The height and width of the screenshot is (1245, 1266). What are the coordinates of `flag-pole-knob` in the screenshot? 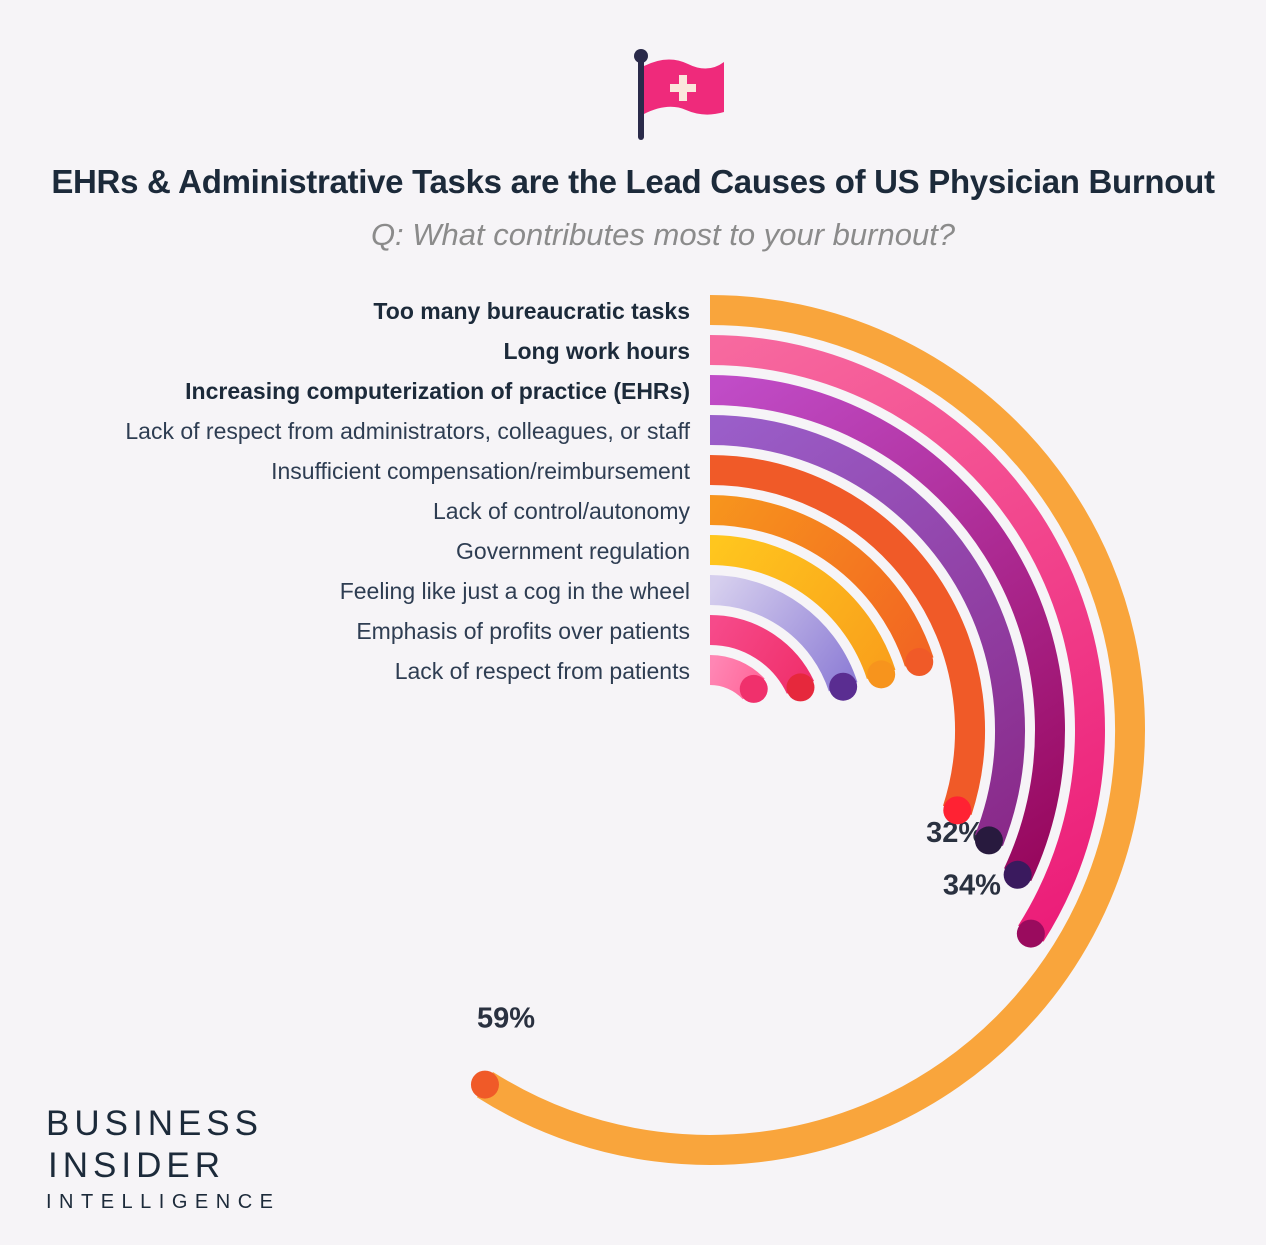 It's located at (641, 56).